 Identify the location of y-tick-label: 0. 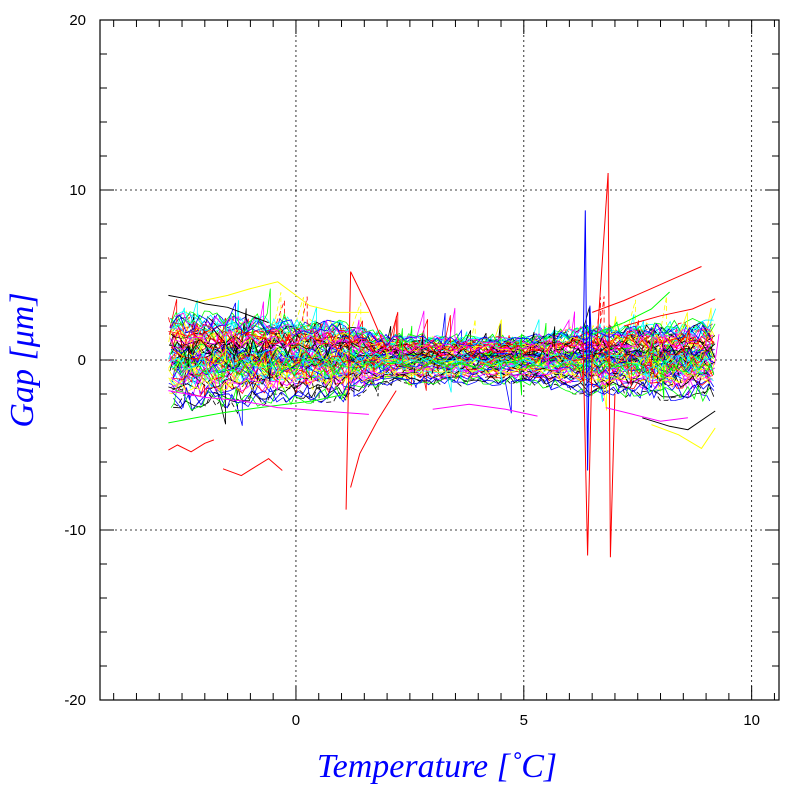
(82, 360).